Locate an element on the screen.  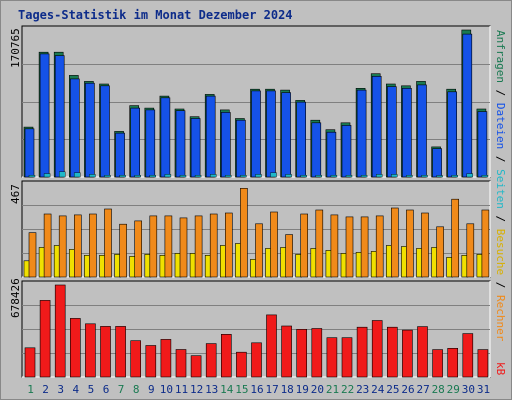
x-tick-label-19: 19 is located at coordinates (302, 389).